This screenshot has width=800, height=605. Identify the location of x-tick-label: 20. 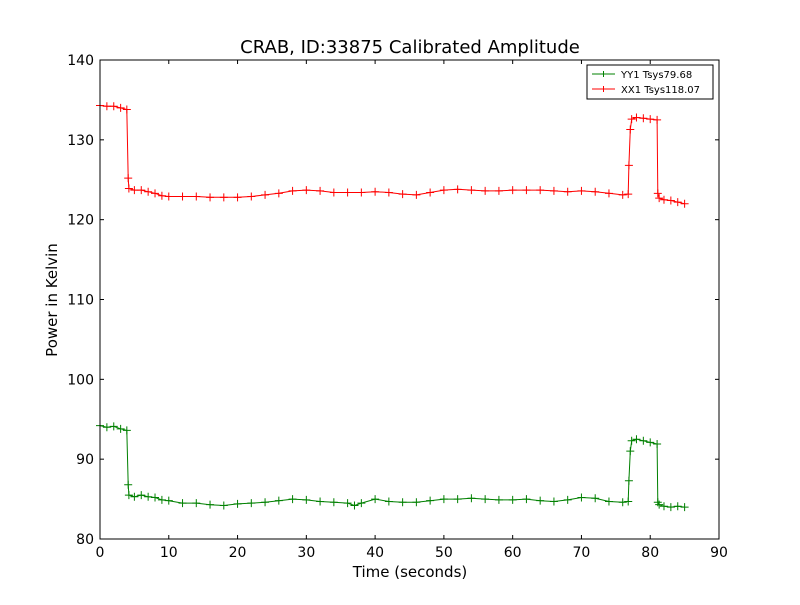
(238, 553).